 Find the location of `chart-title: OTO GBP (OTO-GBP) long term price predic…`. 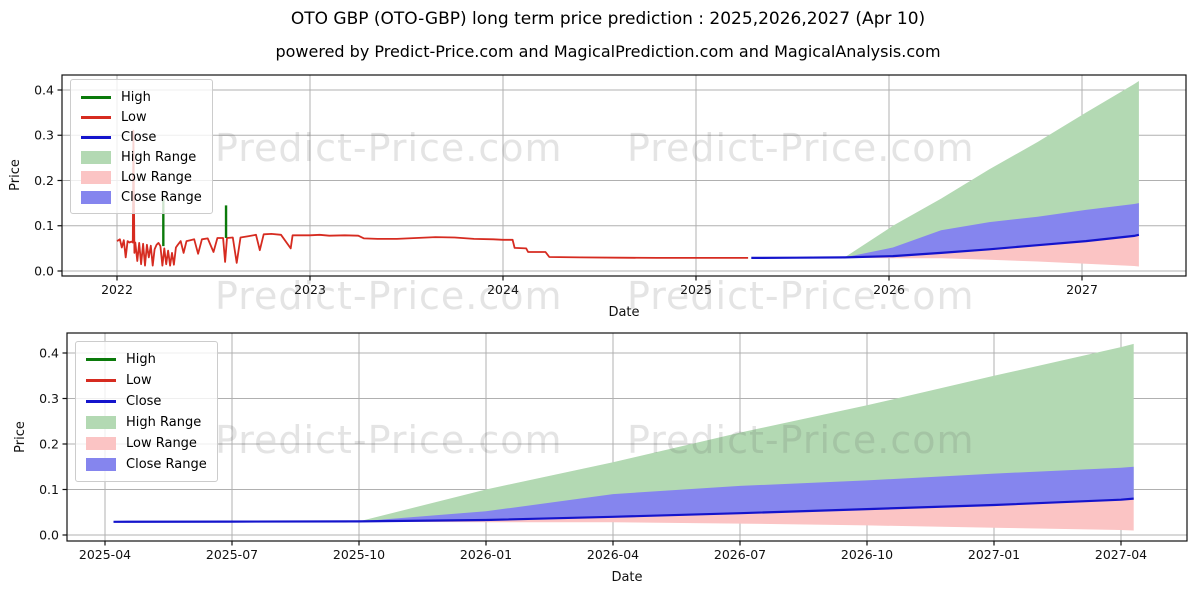

chart-title: OTO GBP (OTO-GBP) long term price predic… is located at coordinates (608, 19).